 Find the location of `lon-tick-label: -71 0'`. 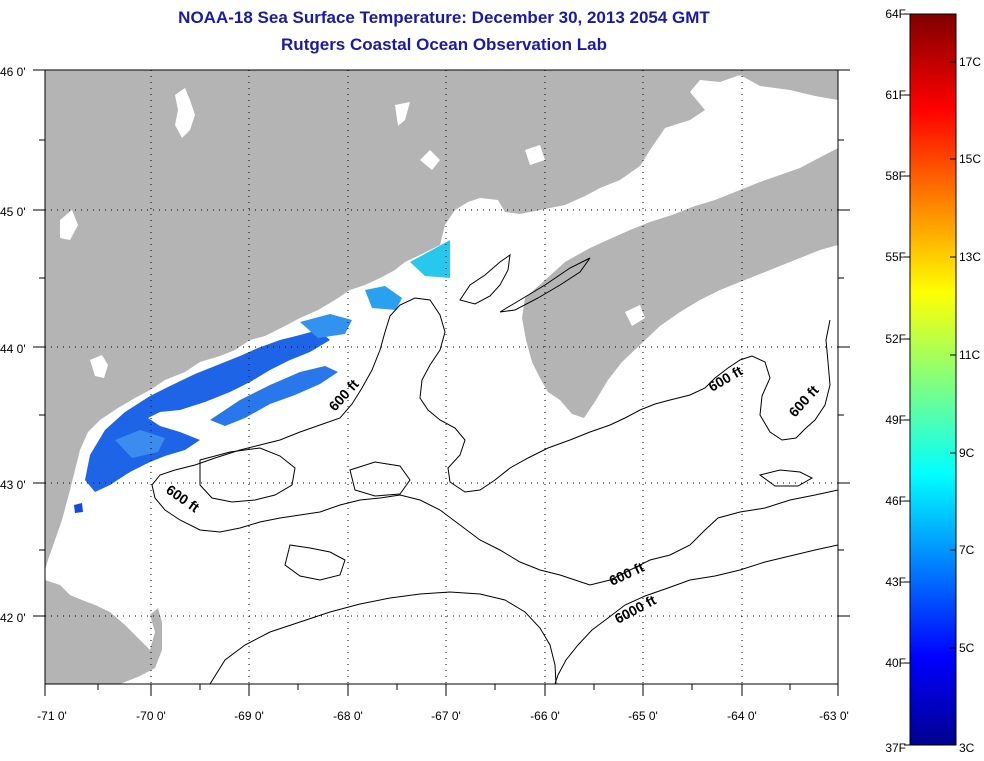

lon-tick-label: -71 0' is located at coordinates (52, 716).